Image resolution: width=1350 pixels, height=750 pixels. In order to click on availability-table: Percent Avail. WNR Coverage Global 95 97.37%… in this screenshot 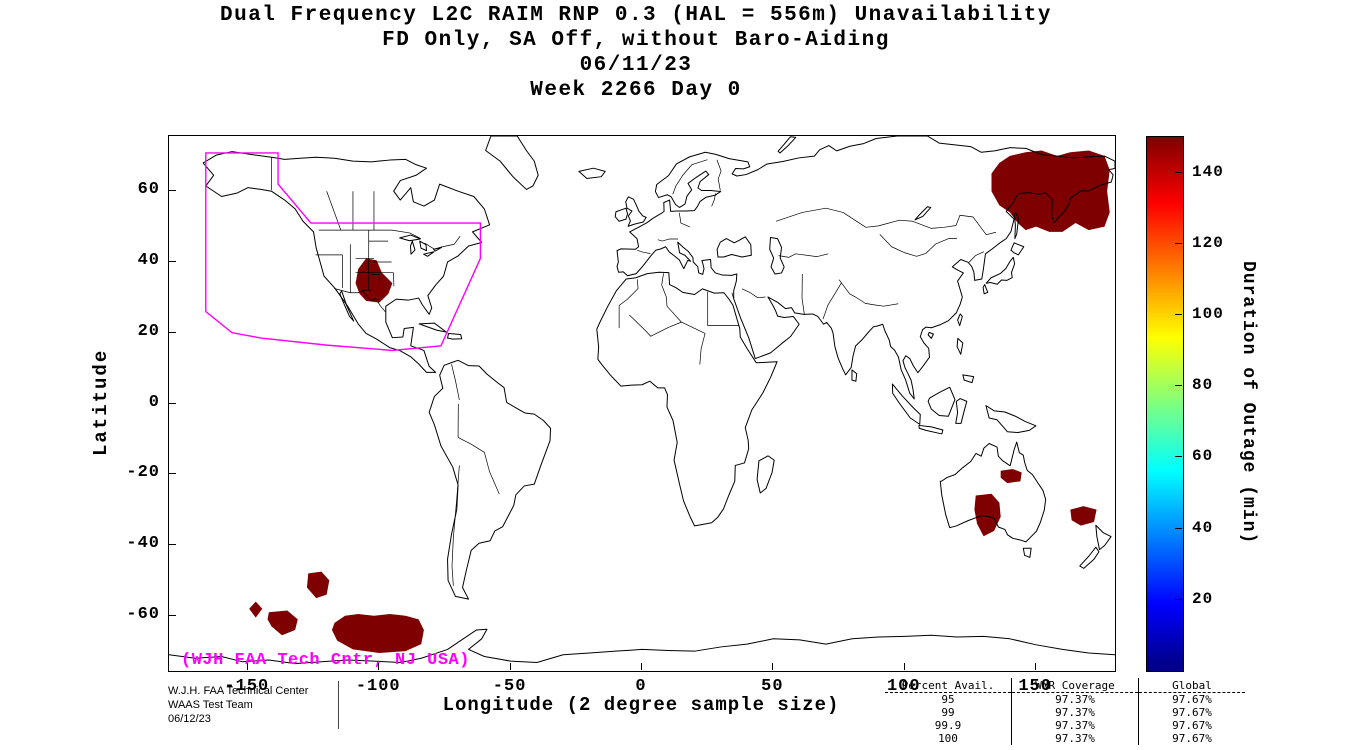, I will do `click(1065, 711)`.